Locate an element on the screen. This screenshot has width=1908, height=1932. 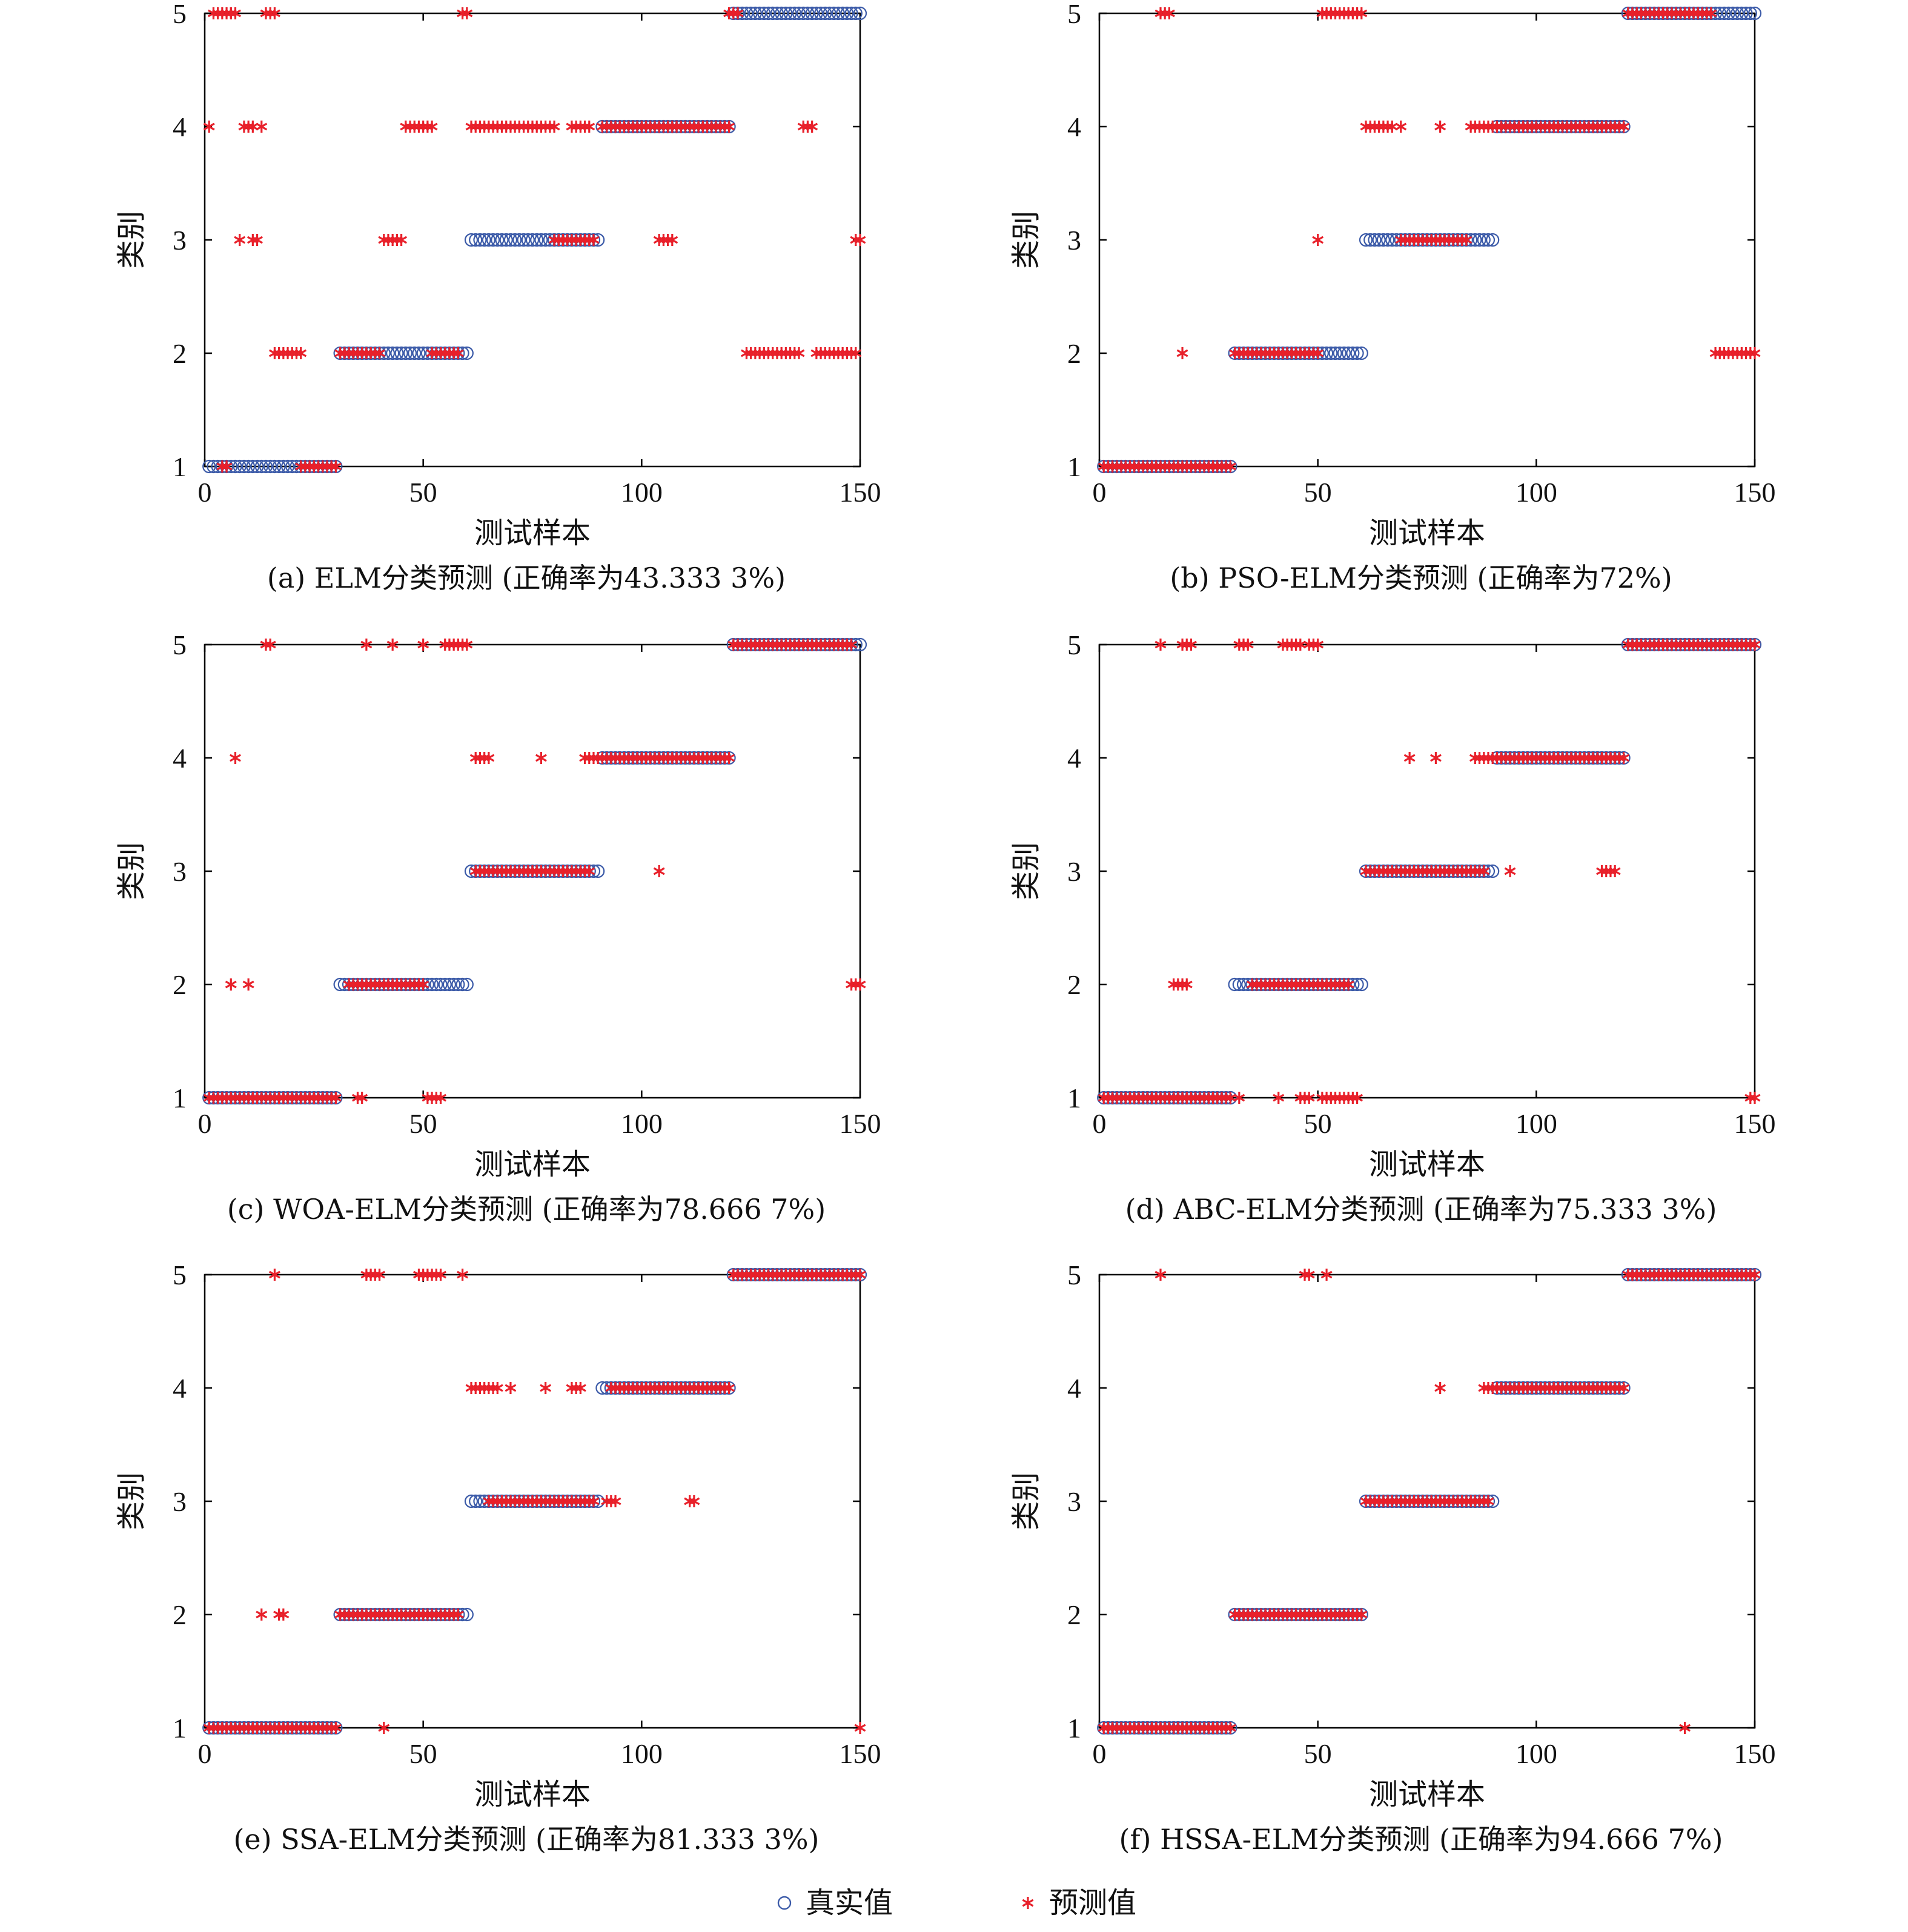
x-axis-label: 测试样本 is located at coordinates (532, 1794).